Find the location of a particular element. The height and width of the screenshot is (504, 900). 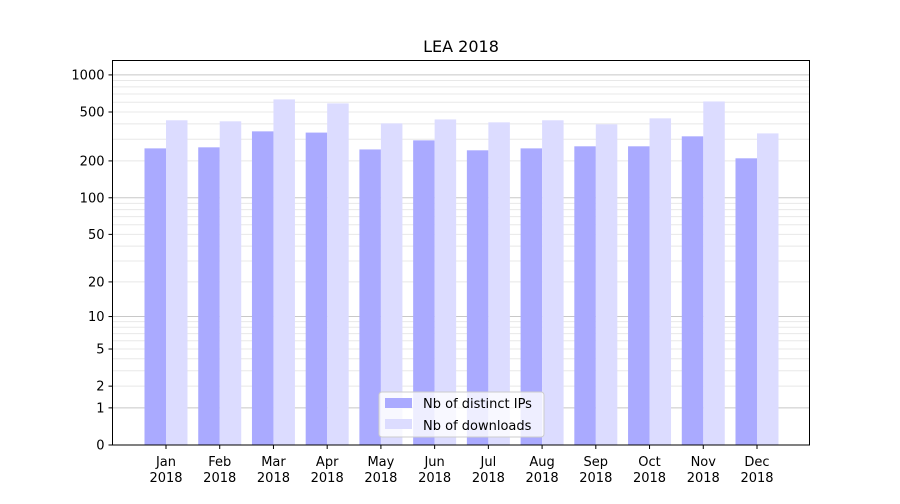

legend-label-ips: Nb of distinct IPs is located at coordinates (477, 404).